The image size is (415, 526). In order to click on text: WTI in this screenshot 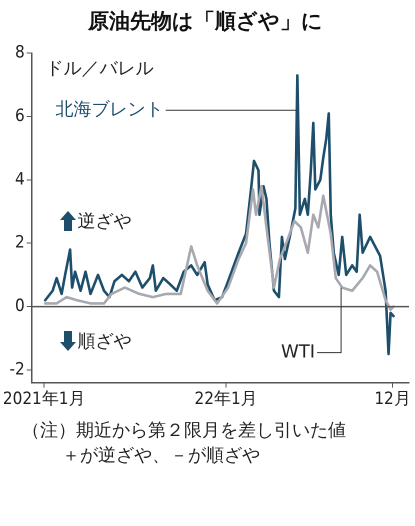, I will do `click(298, 351)`.